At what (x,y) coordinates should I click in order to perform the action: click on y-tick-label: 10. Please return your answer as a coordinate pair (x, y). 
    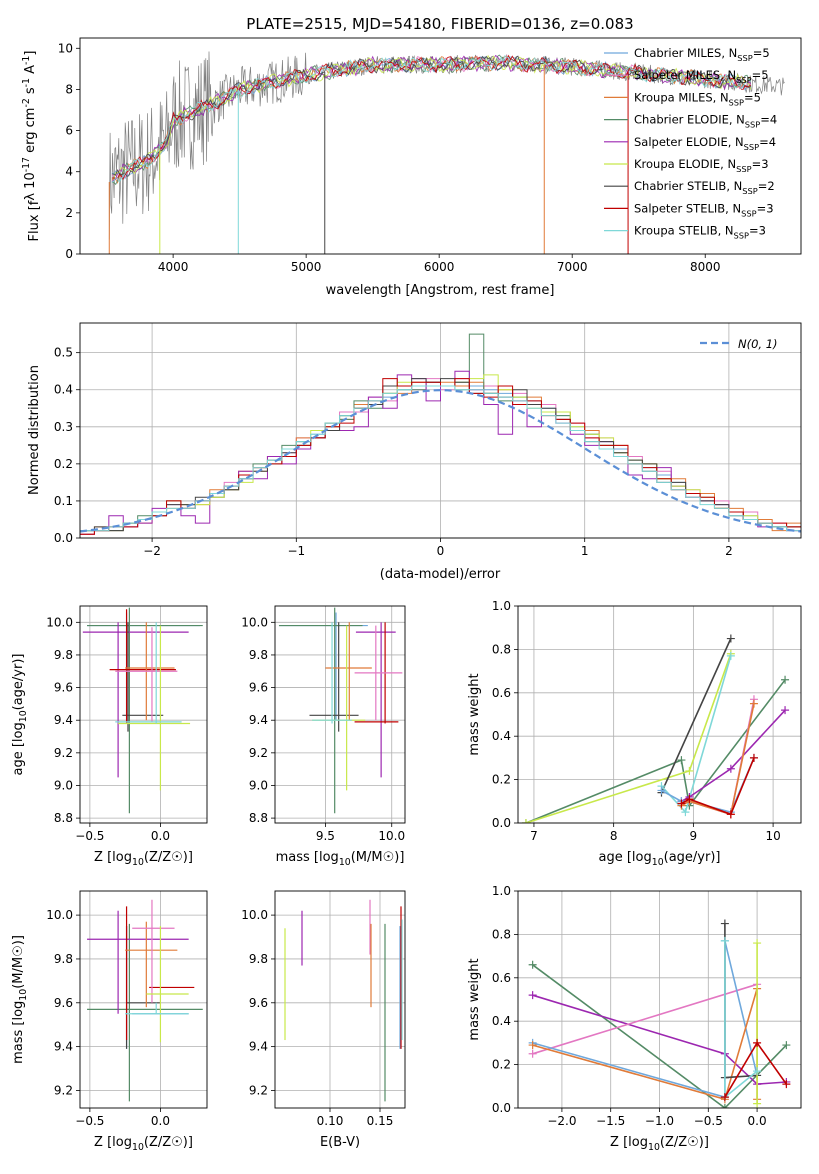
    Looking at the image, I should click on (65, 48).